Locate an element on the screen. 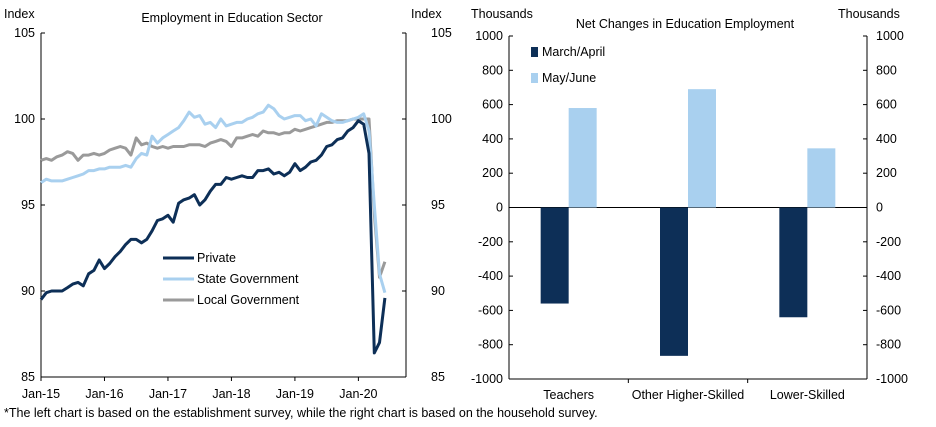 Image resolution: width=936 pixels, height=427 pixels. y-tick-label-left-85: 85 is located at coordinates (28, 377).